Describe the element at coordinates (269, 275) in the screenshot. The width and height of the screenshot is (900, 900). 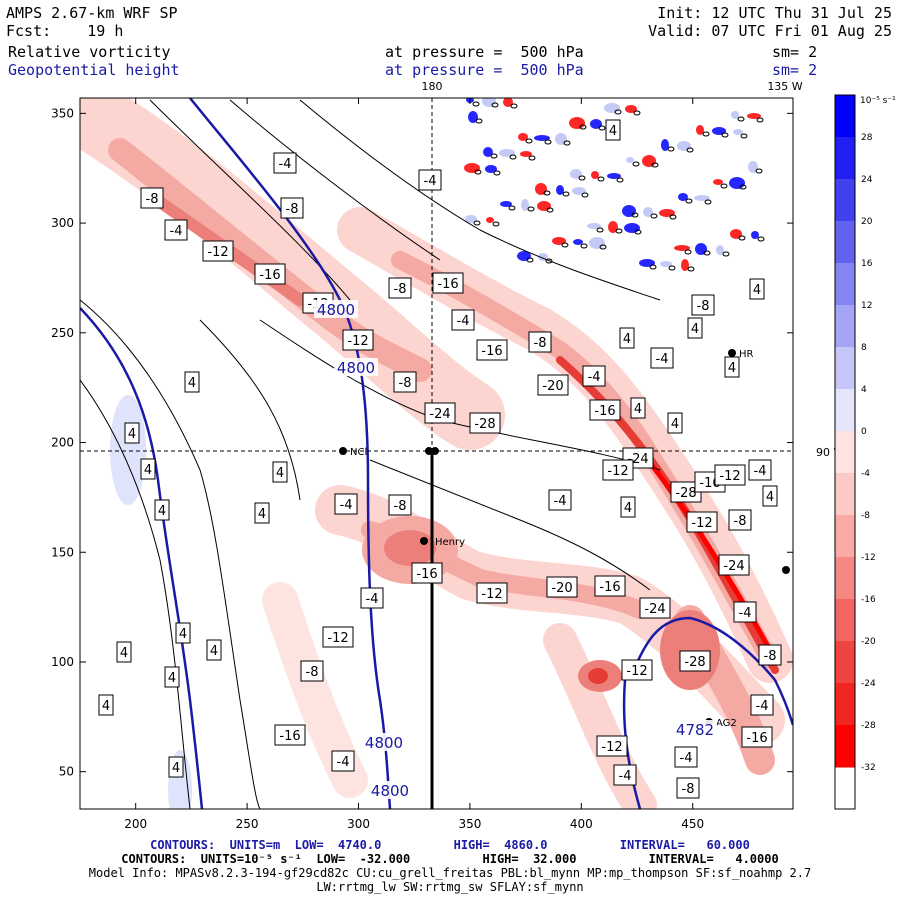
I see `vorticity-label: -16` at that location.